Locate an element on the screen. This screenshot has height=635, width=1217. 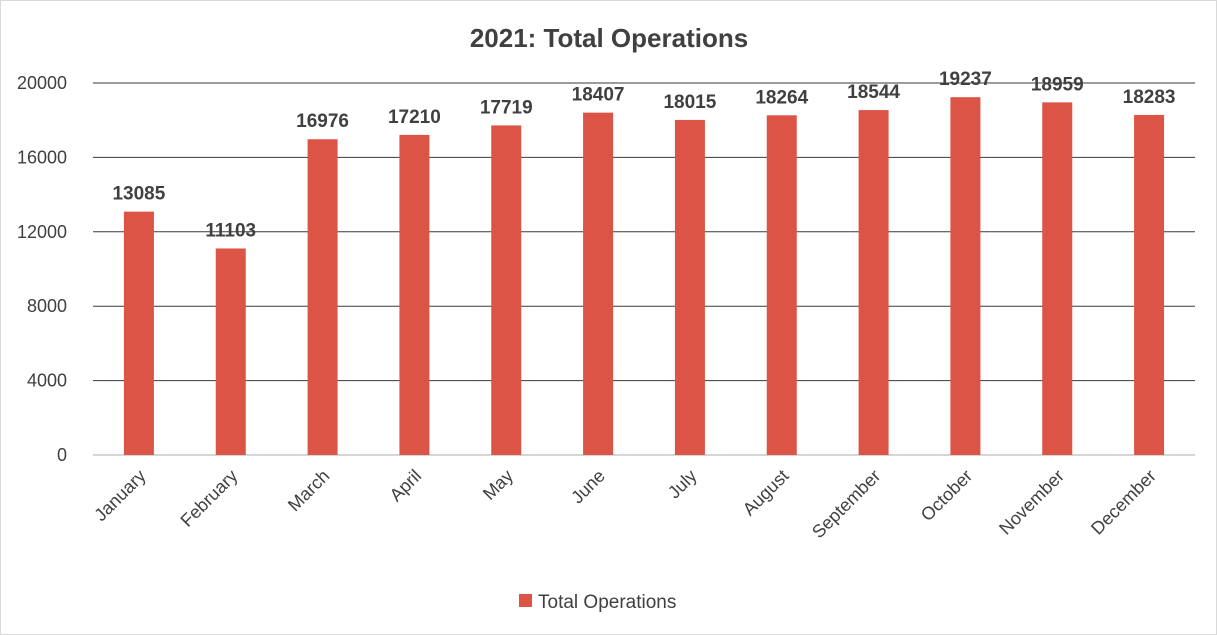
data-label: 17719 is located at coordinates (506, 107).